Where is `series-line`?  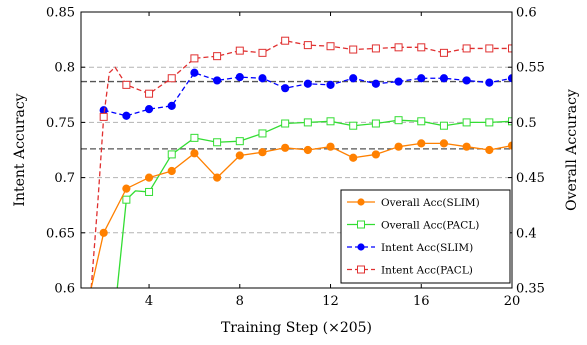
series-line is located at coordinates (307, 94).